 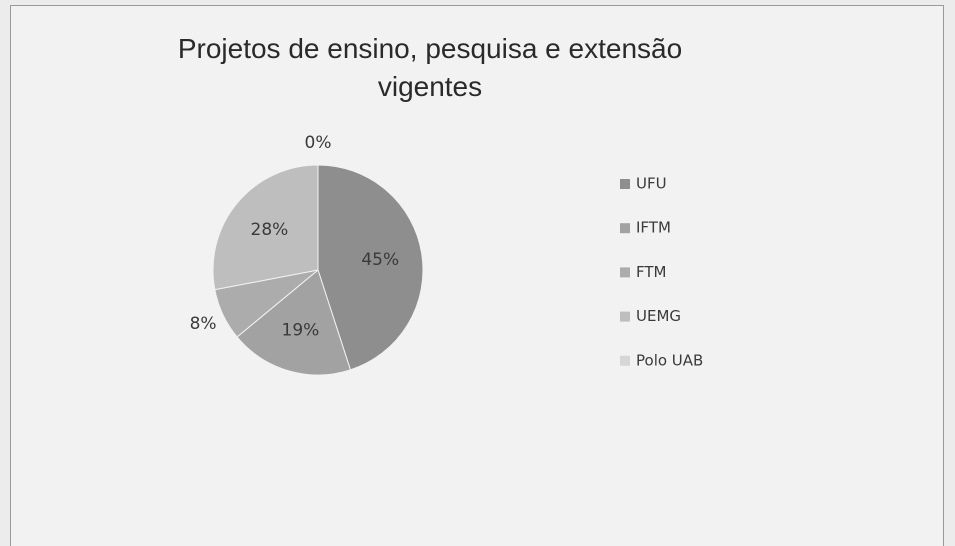 What do you see at coordinates (270, 230) in the screenshot?
I see `data-label: 28%` at bounding box center [270, 230].